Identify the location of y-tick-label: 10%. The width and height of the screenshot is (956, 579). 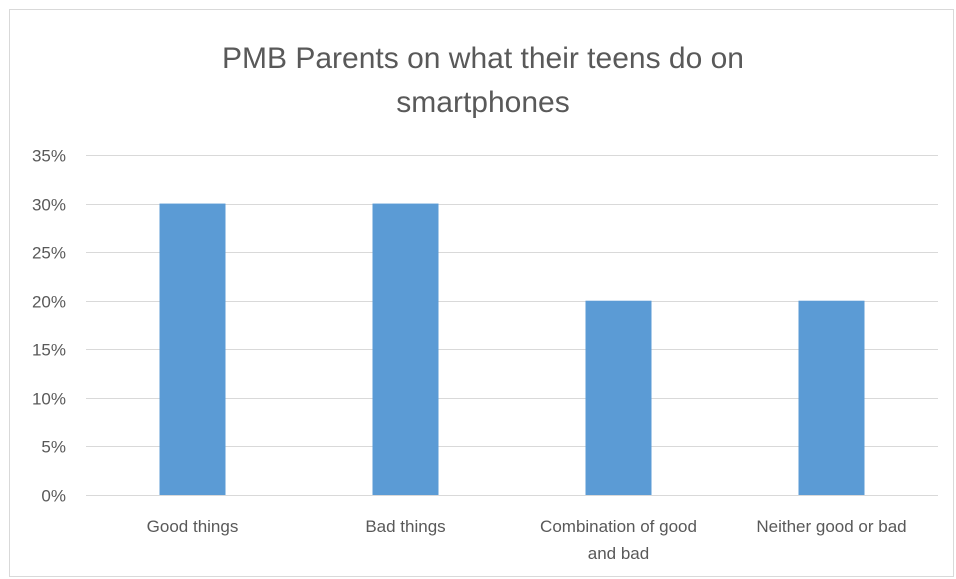
(49, 399).